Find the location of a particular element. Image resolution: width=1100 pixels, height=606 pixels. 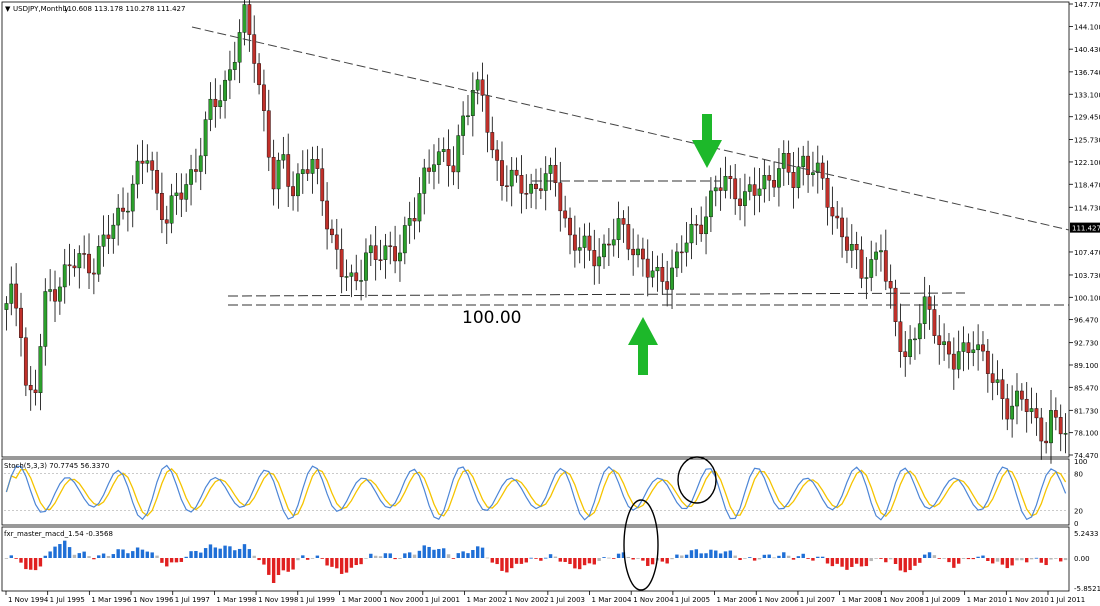

highlight-circle-top is located at coordinates (697, 480).